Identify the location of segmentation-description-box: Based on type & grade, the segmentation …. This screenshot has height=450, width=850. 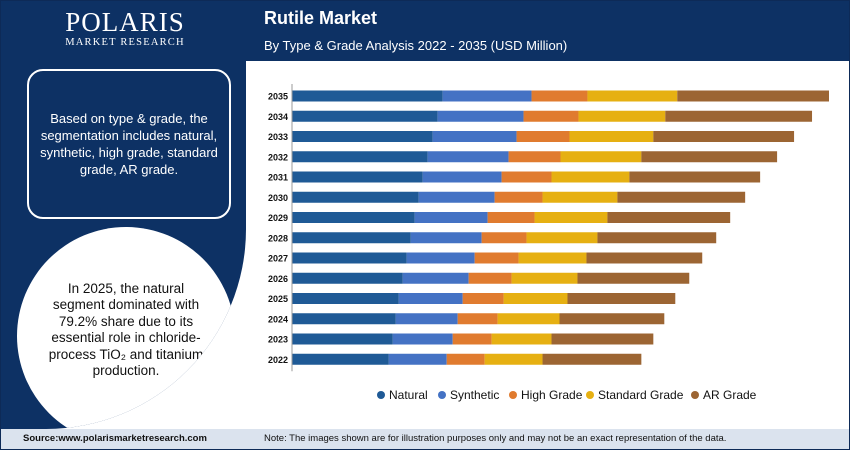
(129, 144).